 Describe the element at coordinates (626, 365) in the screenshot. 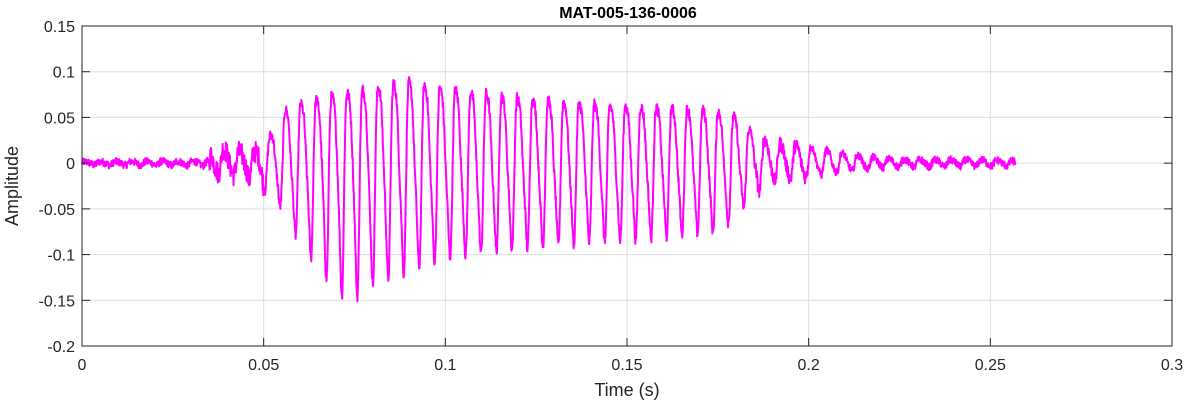

I see `x-tick-label: 0.15` at that location.